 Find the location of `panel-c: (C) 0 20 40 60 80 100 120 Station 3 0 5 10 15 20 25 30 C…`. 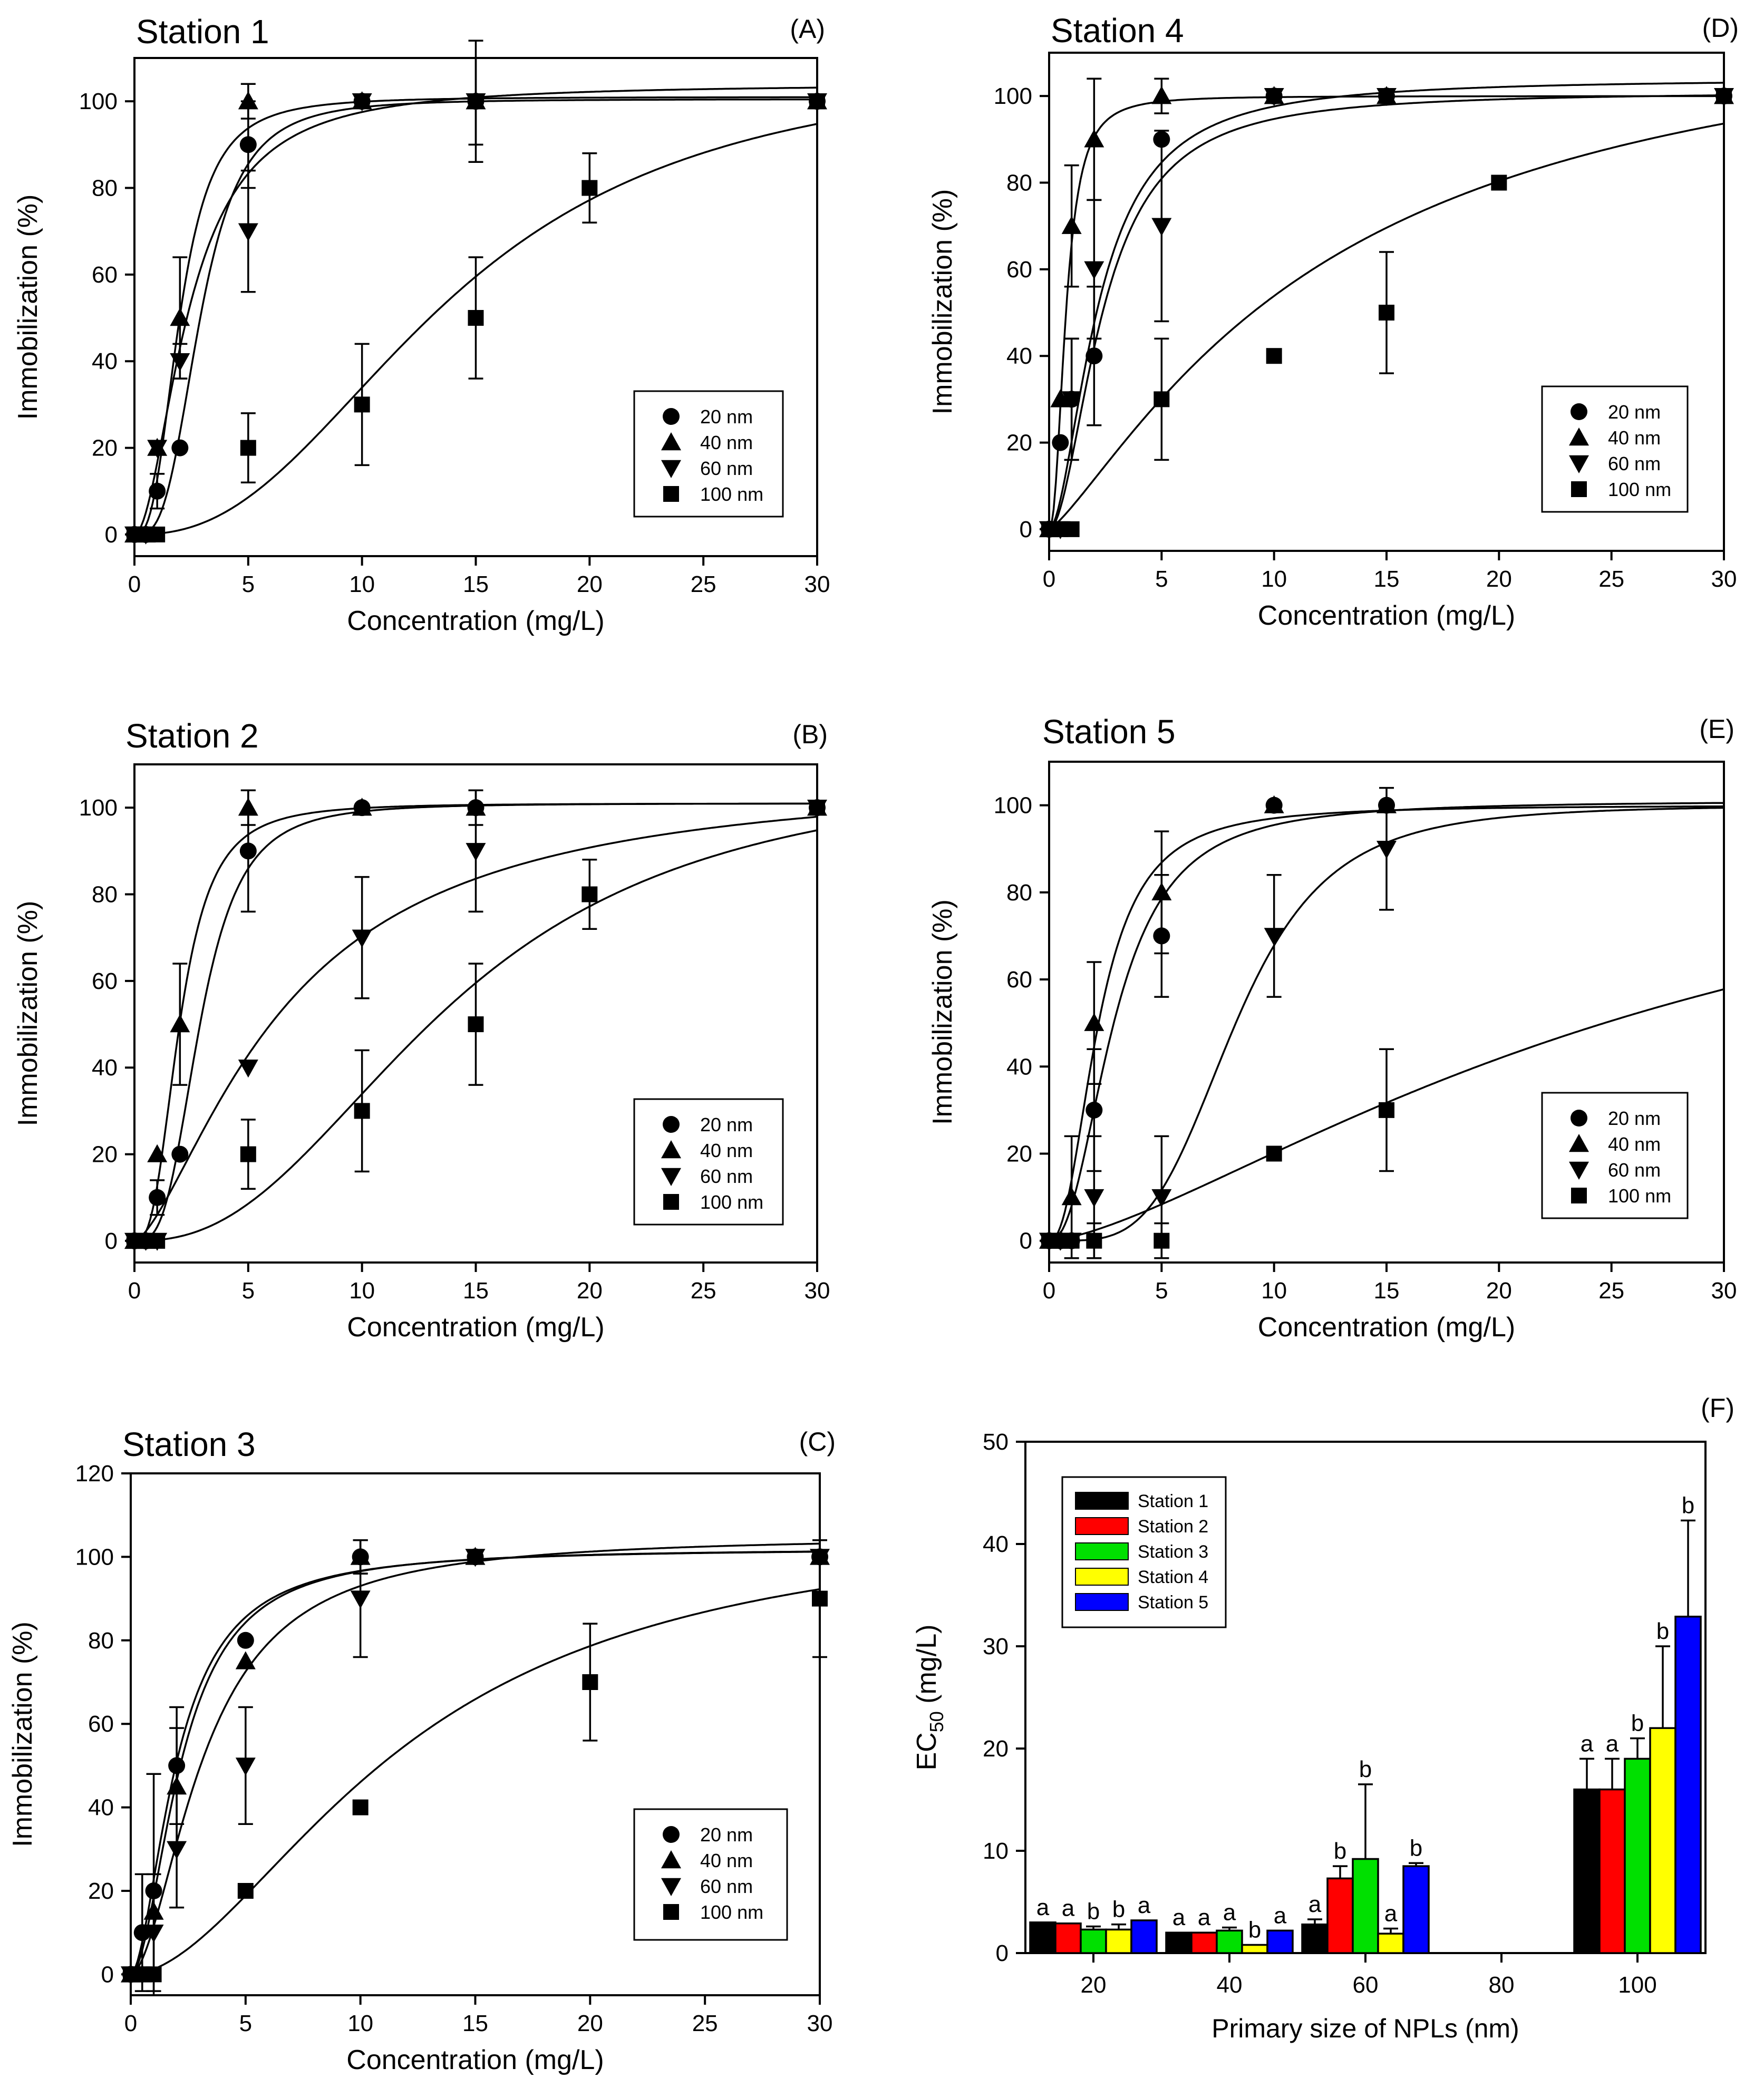

panel-c: (C) 0 20 40 60 80 100 120 Station 3 0 5 10 15 20 25 30 C… is located at coordinates (421, 1750).